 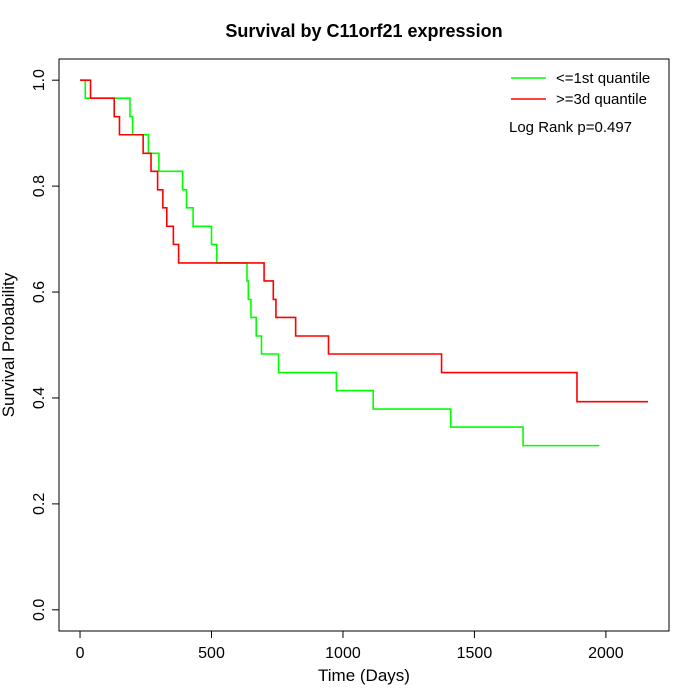 I want to click on x-tick-label: 1500, so click(x=475, y=653).